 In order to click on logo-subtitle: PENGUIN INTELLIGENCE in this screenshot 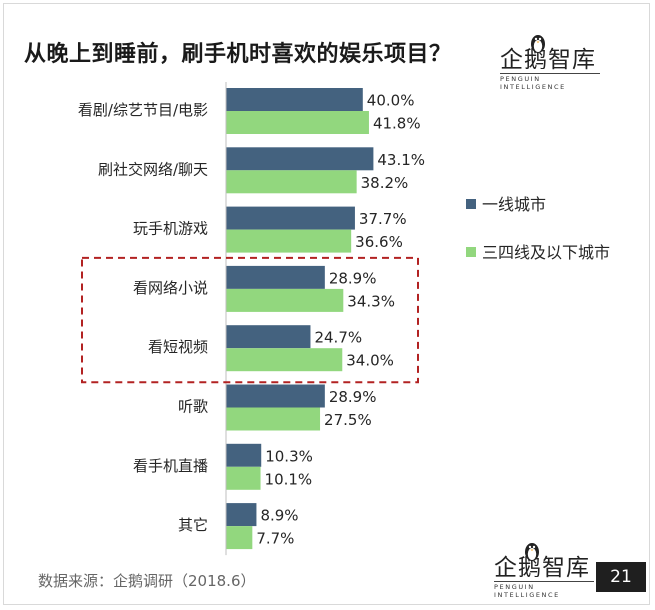, I will do `click(550, 82)`.